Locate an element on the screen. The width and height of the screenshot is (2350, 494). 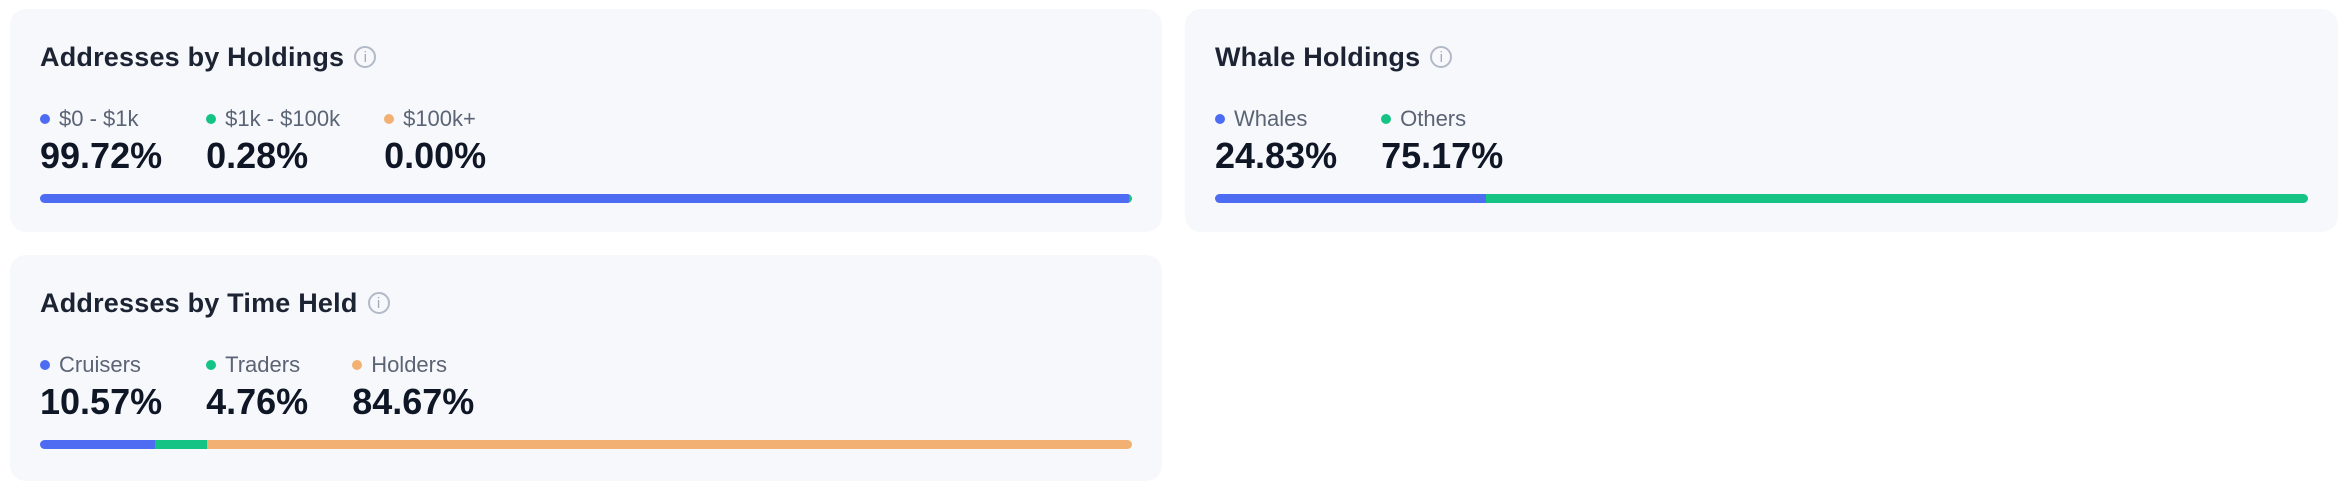
legend-row: Holders is located at coordinates (413, 364).